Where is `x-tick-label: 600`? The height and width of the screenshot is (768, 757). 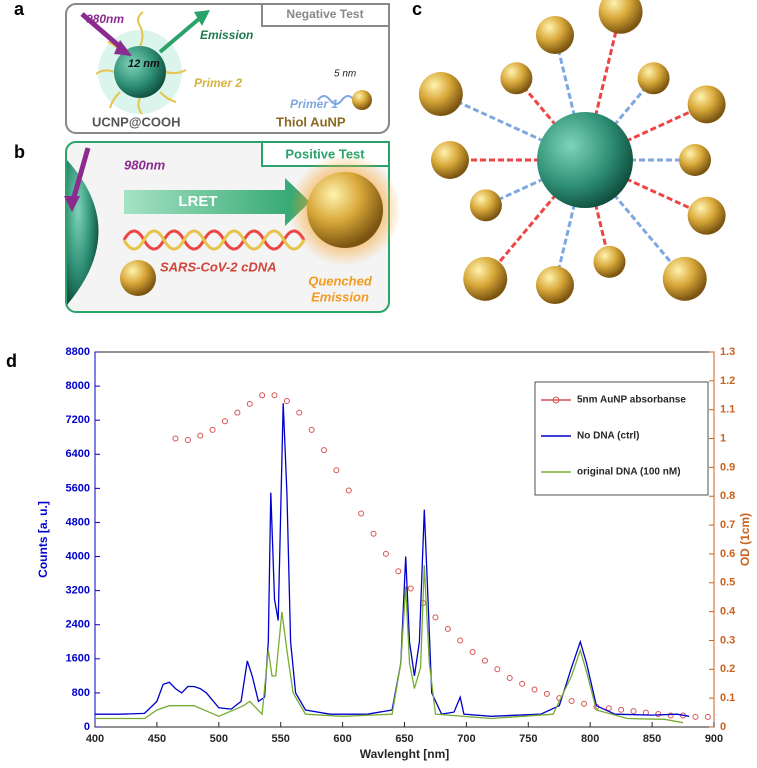 x-tick-label: 600 is located at coordinates (342, 739).